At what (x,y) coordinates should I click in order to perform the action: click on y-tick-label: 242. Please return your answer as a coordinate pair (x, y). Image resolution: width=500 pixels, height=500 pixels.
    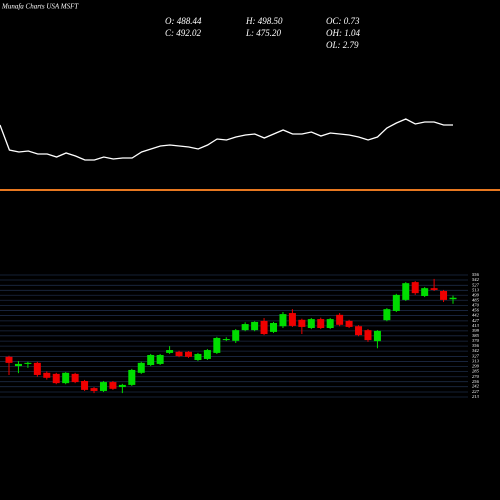
    Looking at the image, I should click on (476, 386).